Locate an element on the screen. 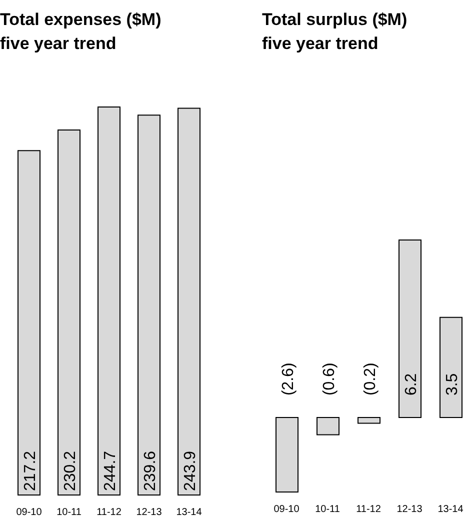 Image resolution: width=472 pixels, height=521 pixels. data-label: 6.2 is located at coordinates (411, 384).